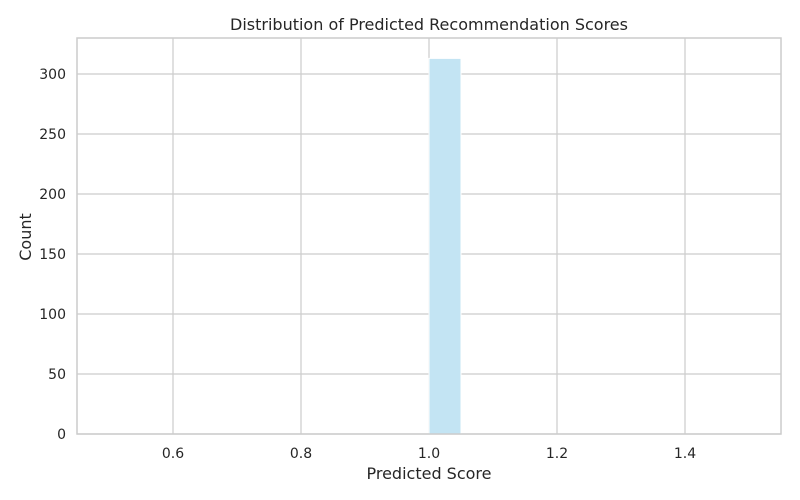 This screenshot has height=500, width=800. I want to click on x-tick-label-3: 1.2, so click(557, 454).